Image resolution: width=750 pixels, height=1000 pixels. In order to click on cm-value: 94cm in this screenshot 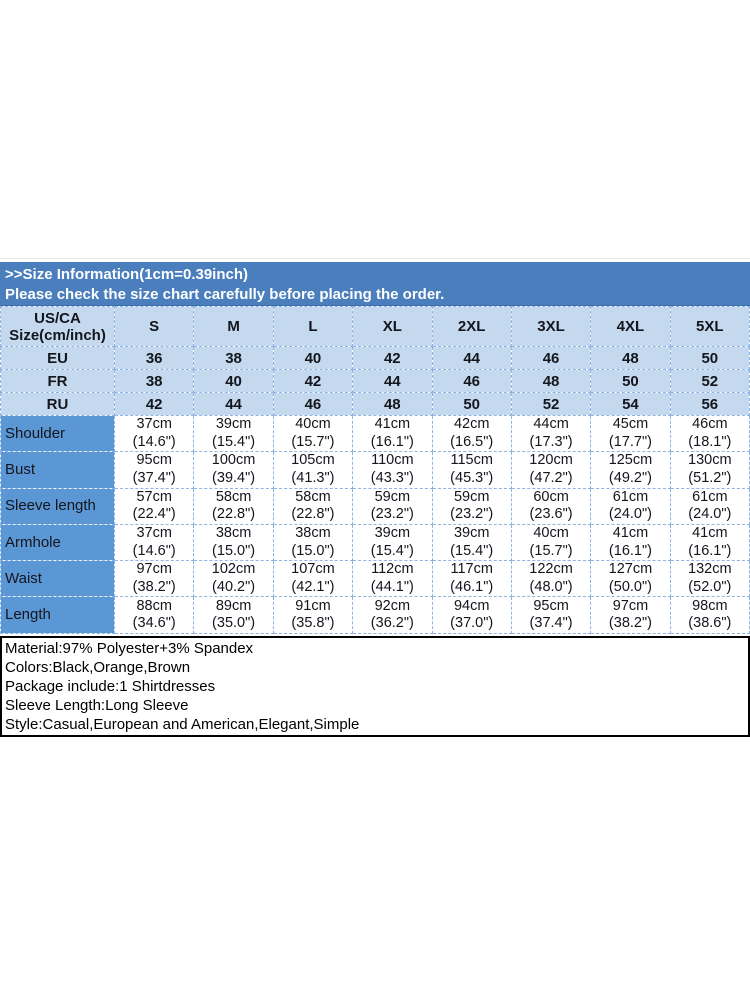, I will do `click(471, 605)`.